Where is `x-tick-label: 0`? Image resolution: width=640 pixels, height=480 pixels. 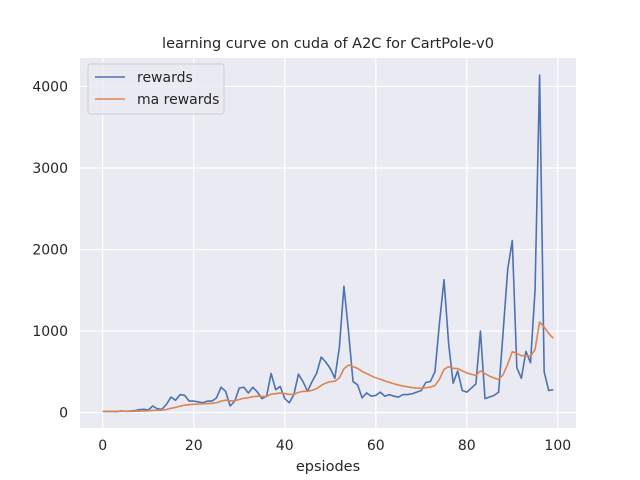
x-tick-label: 0 is located at coordinates (102, 446).